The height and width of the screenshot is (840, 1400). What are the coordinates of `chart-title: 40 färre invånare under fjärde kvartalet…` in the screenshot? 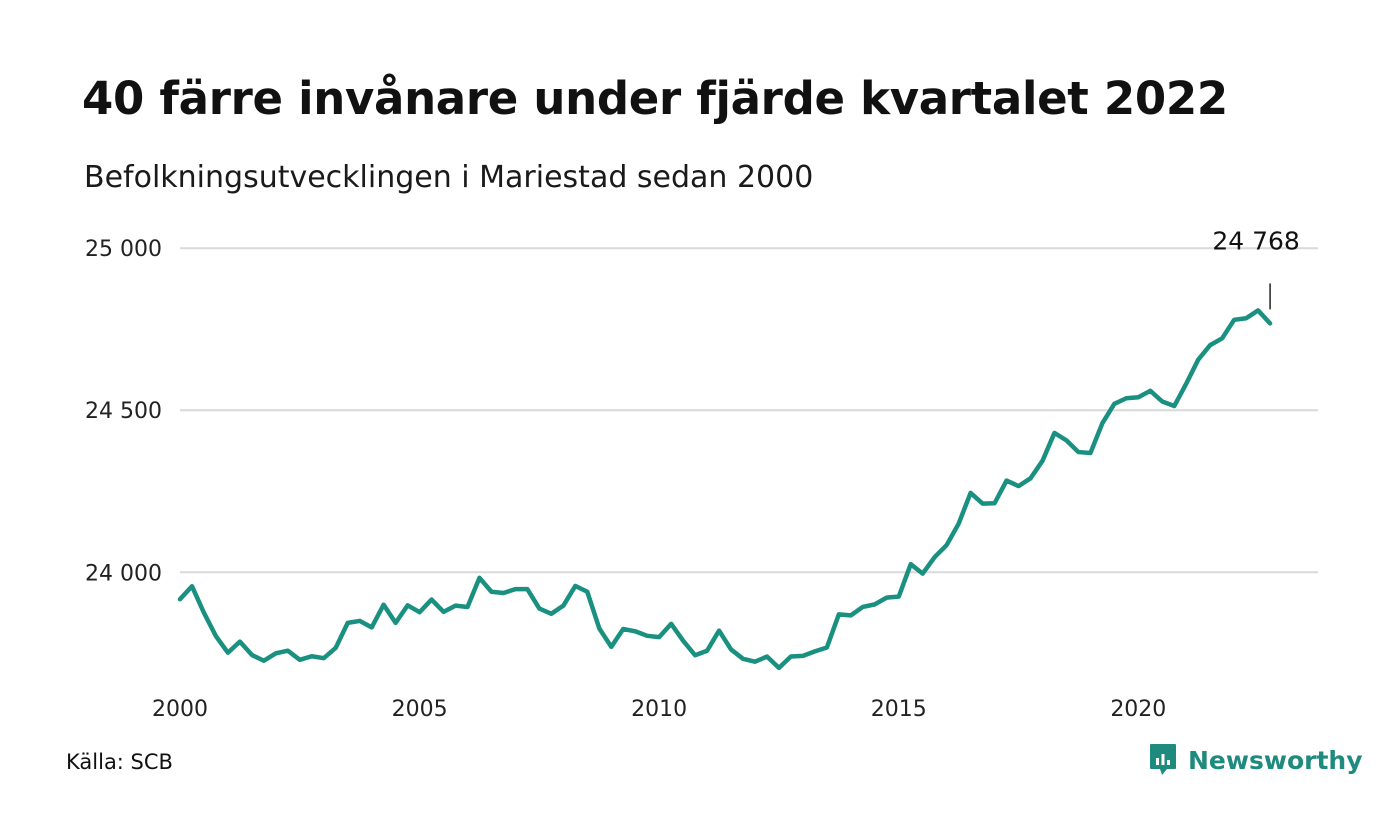 It's located at (655, 98).